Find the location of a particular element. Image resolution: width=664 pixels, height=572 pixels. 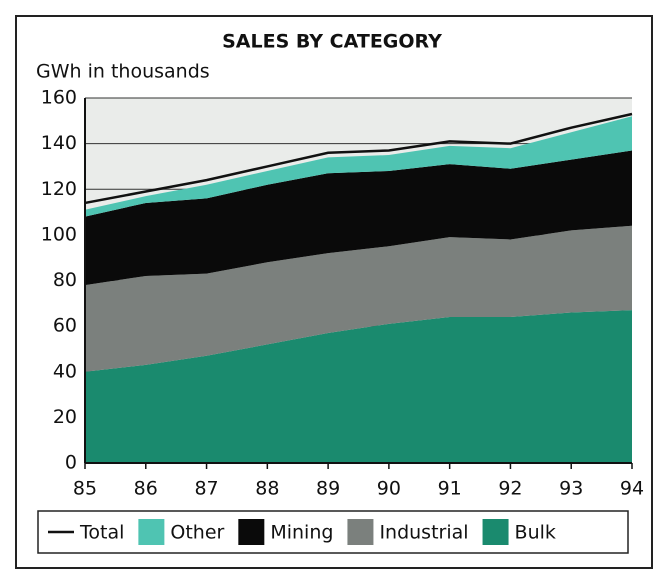

legend-label: Bulk is located at coordinates (535, 533).